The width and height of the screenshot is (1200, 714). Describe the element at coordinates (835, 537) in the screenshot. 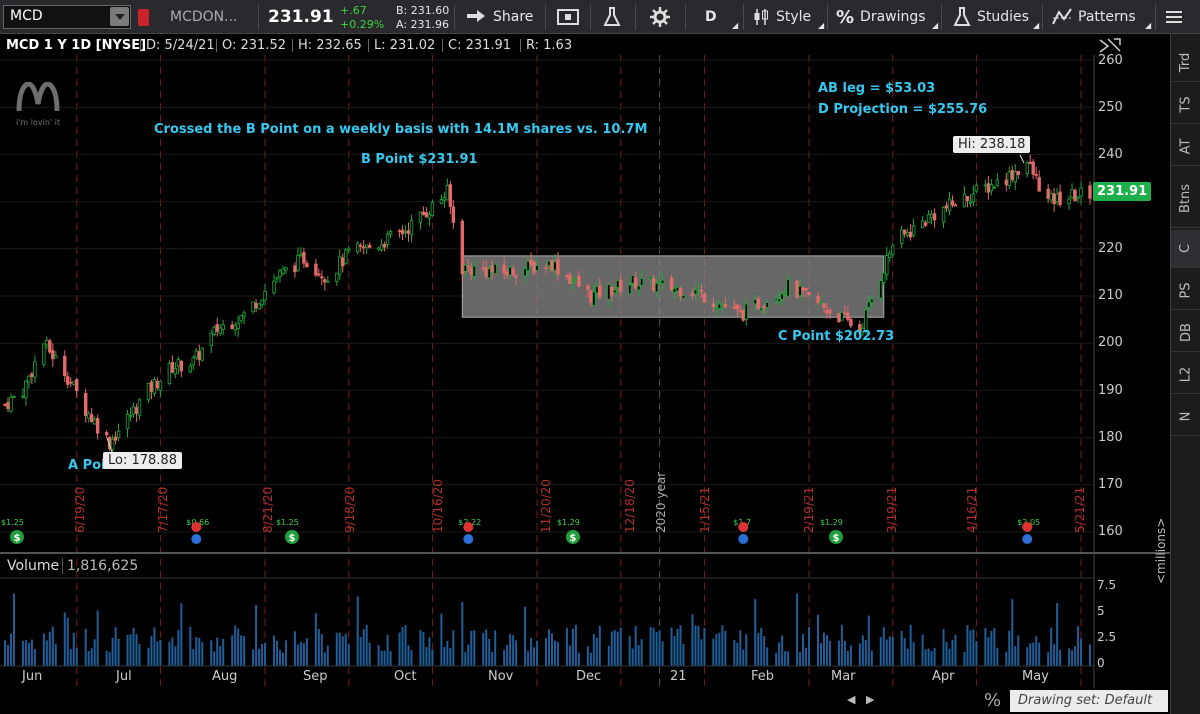

I see `dividend-icon` at that location.